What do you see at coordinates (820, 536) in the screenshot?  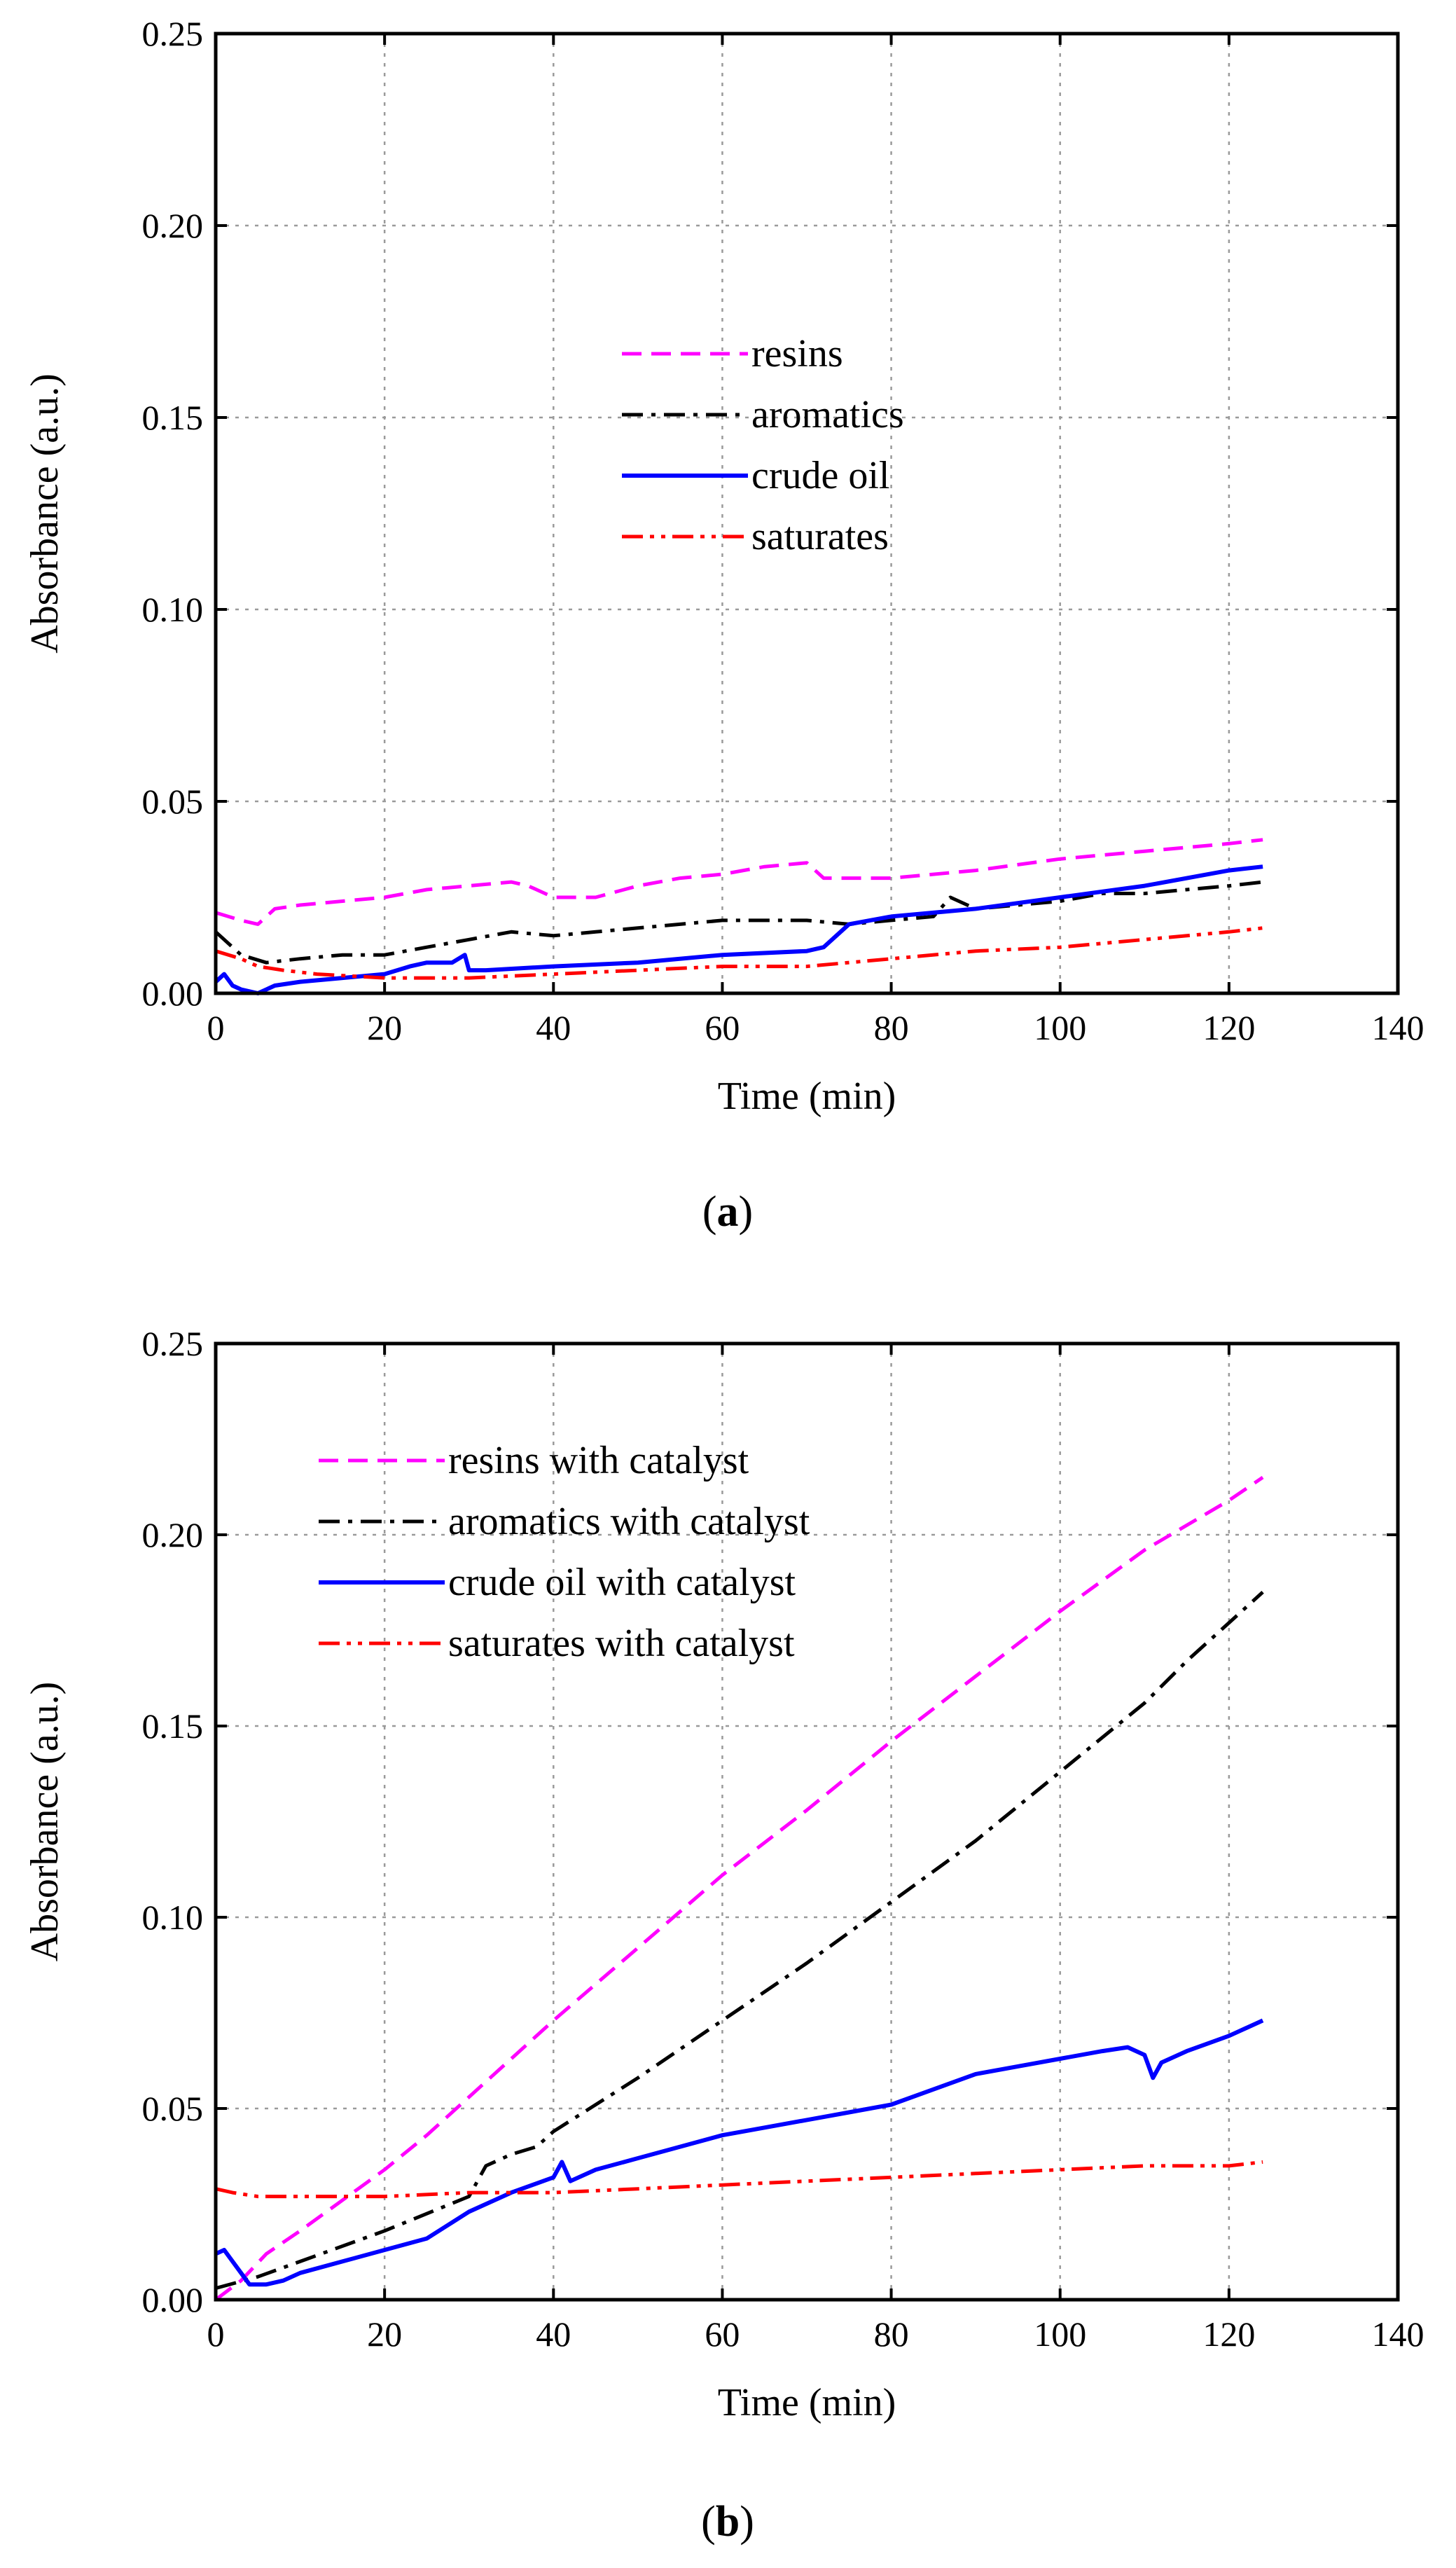 I see `panel-a-legend-label-saturates: saturates` at bounding box center [820, 536].